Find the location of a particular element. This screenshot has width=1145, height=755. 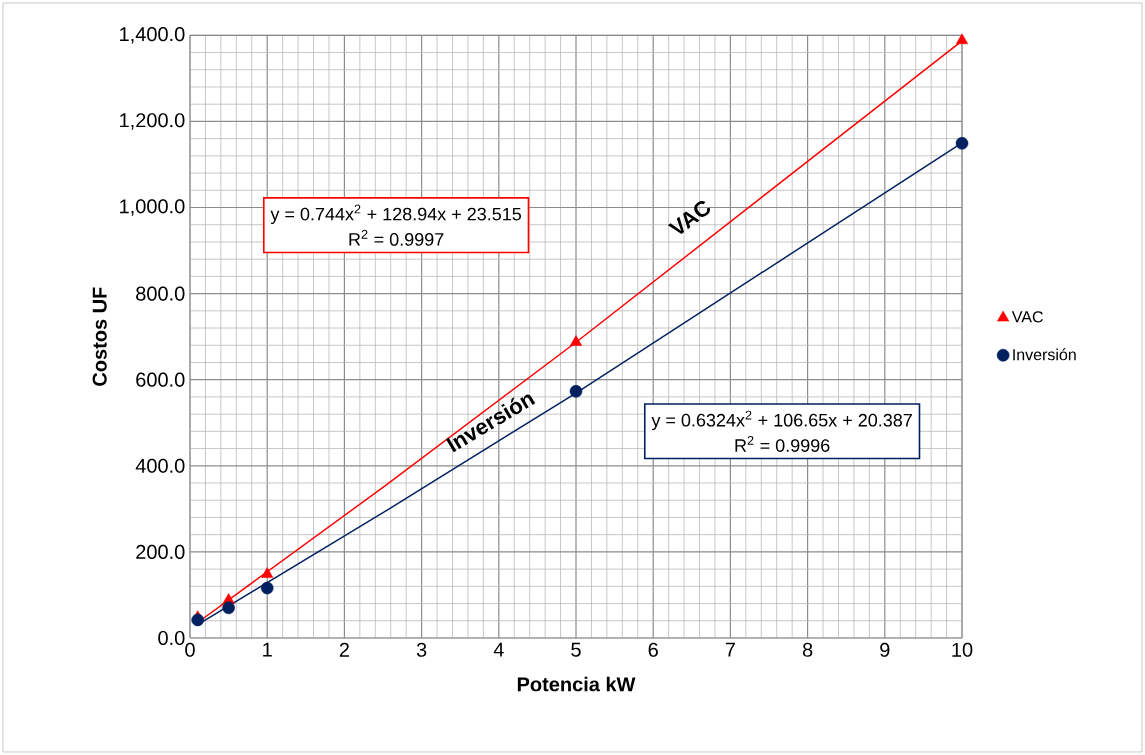

annotation: R$^{2}$ = 0.9996 is located at coordinates (782, 443).